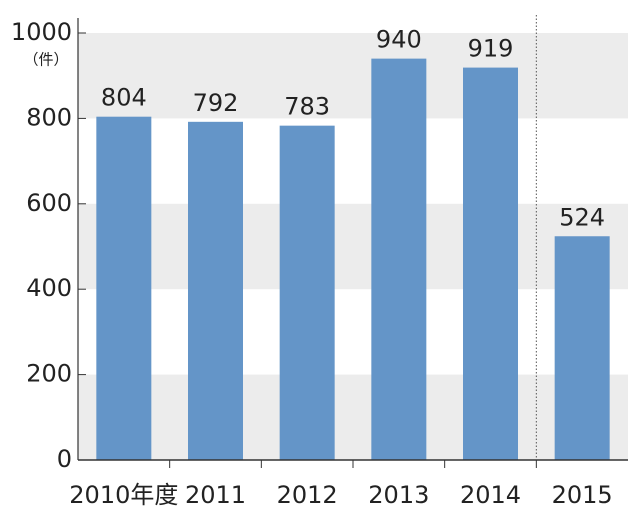 Image resolution: width=640 pixels, height=515 pixels. I want to click on data-label: 919, so click(491, 49).